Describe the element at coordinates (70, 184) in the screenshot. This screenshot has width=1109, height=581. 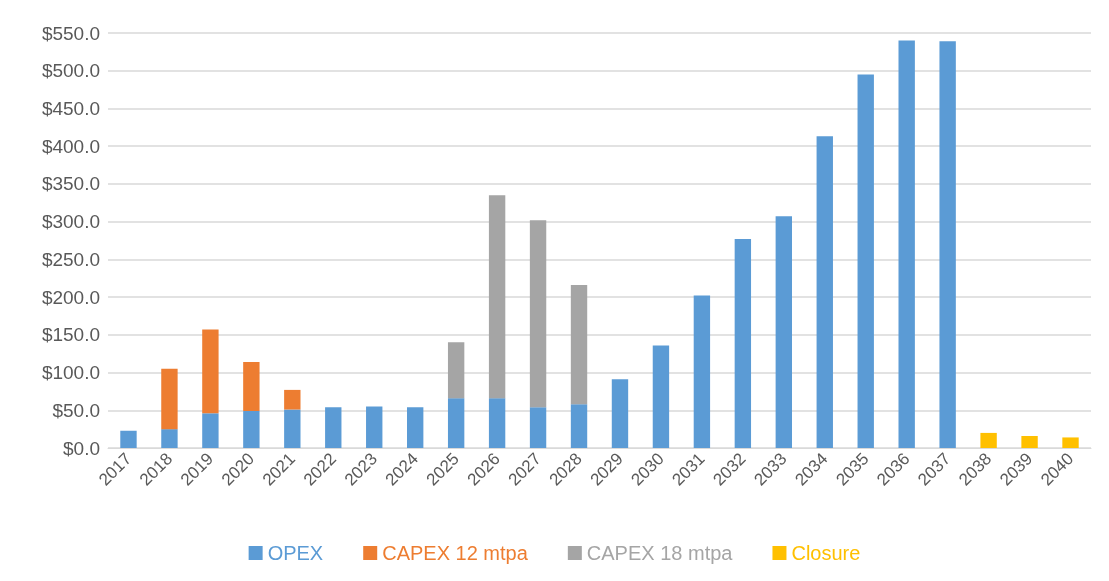
I see `y-tick-label: $350.0` at that location.